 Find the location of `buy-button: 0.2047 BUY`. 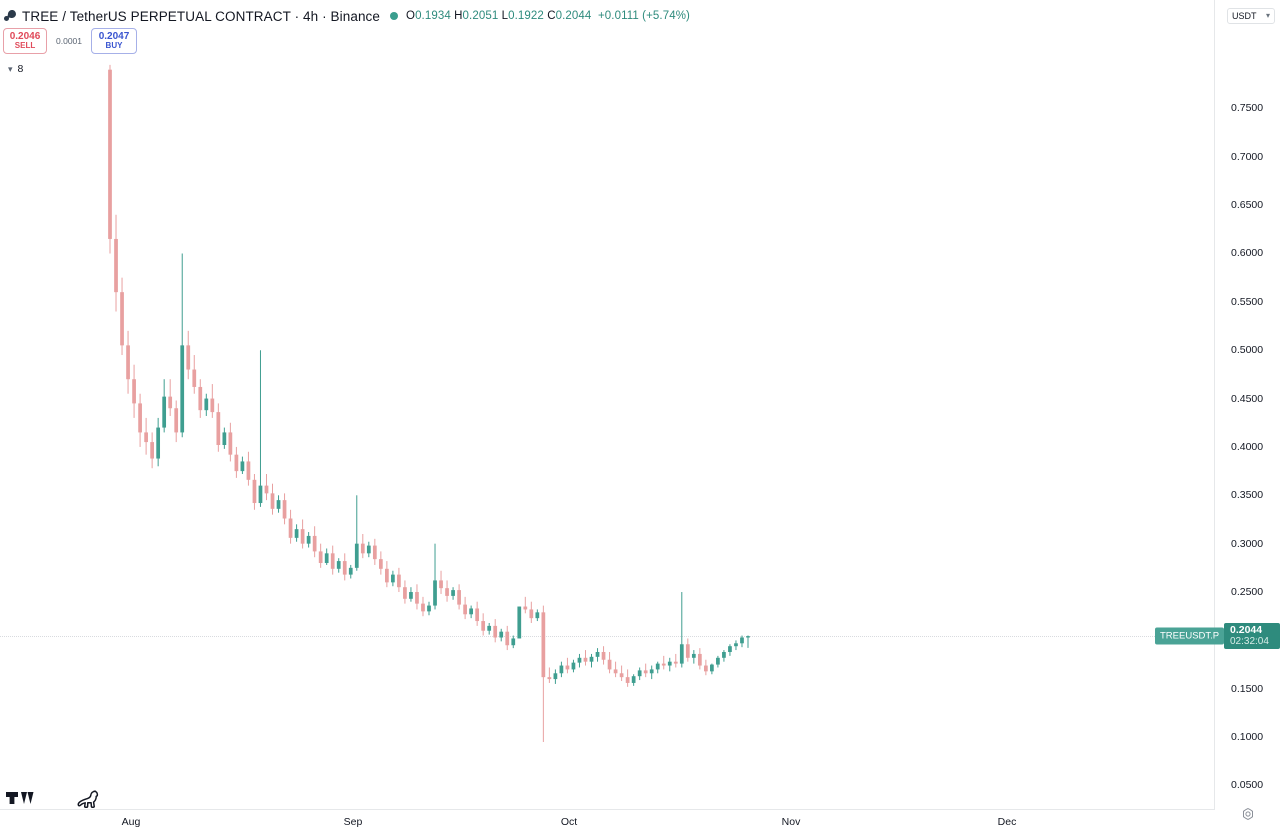

buy-button: 0.2047 BUY is located at coordinates (114, 41).